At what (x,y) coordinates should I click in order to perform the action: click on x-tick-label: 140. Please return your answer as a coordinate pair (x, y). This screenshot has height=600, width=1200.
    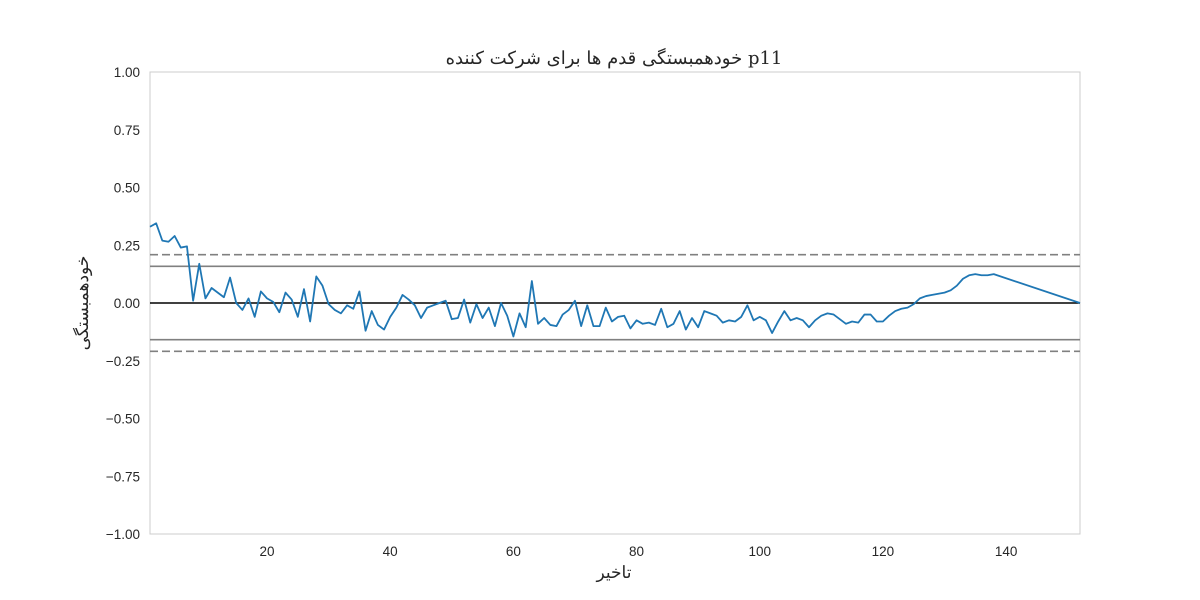
    Looking at the image, I should click on (1006, 551).